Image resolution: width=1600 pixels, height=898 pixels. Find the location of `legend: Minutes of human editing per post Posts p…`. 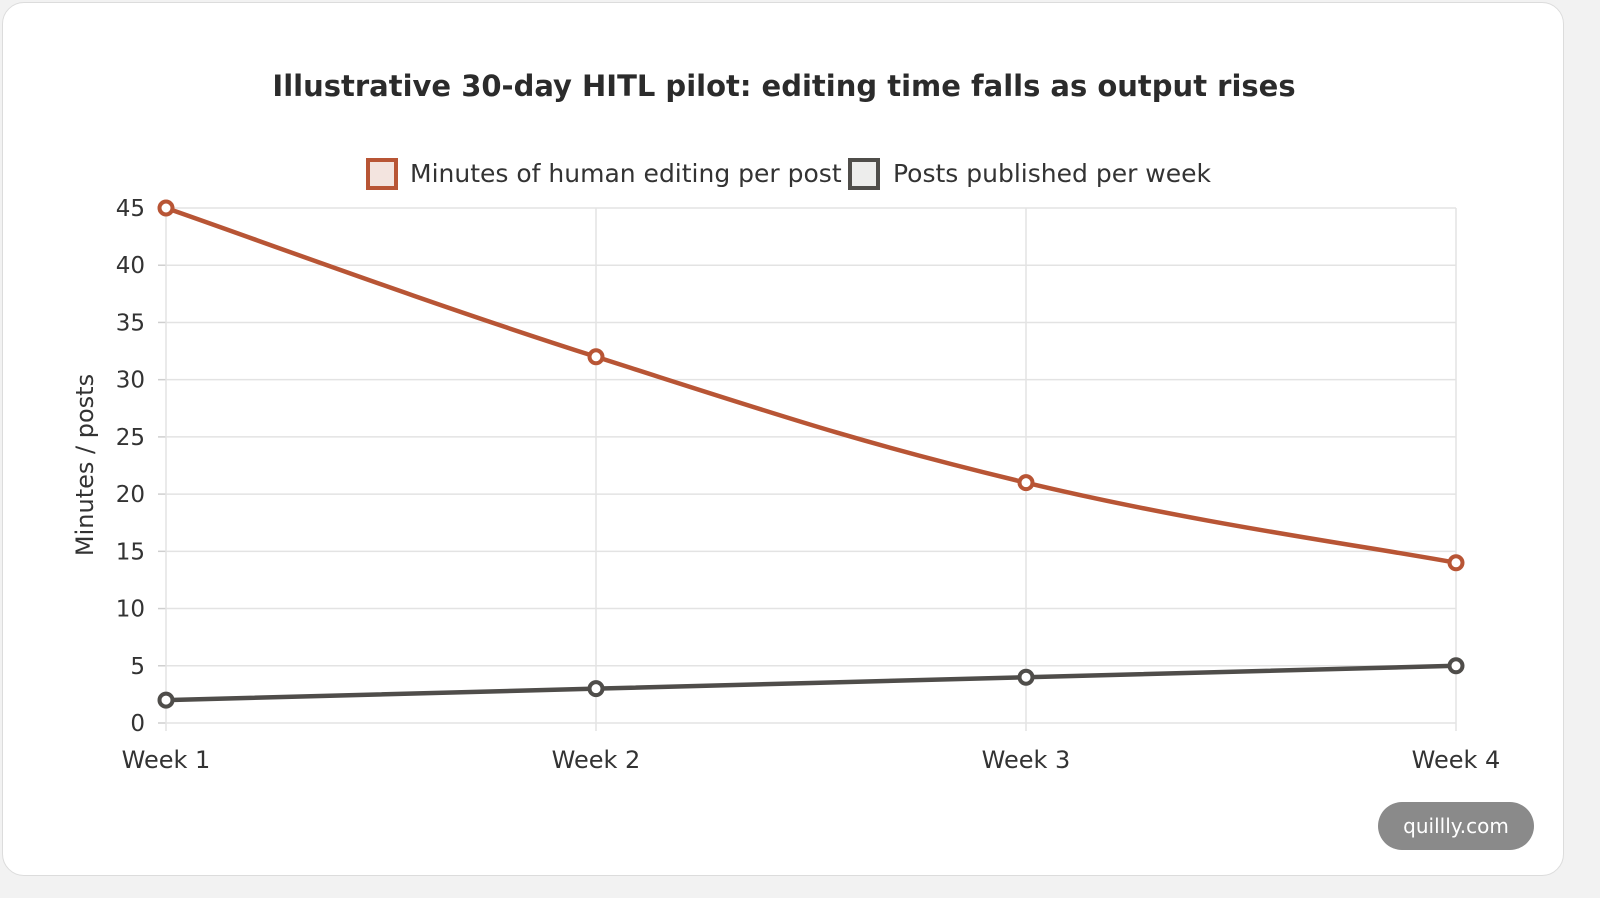

legend: Minutes of human editing per post Posts p… is located at coordinates (789, 174).